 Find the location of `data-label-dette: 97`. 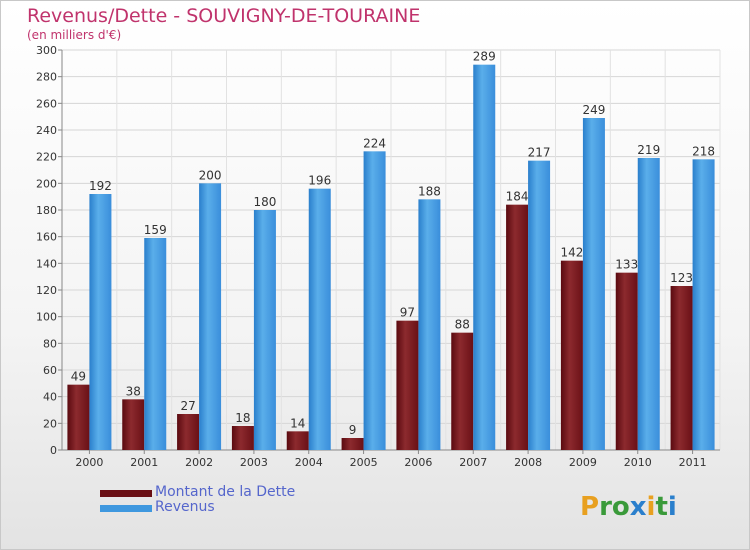

data-label-dette: 97 is located at coordinates (407, 313).